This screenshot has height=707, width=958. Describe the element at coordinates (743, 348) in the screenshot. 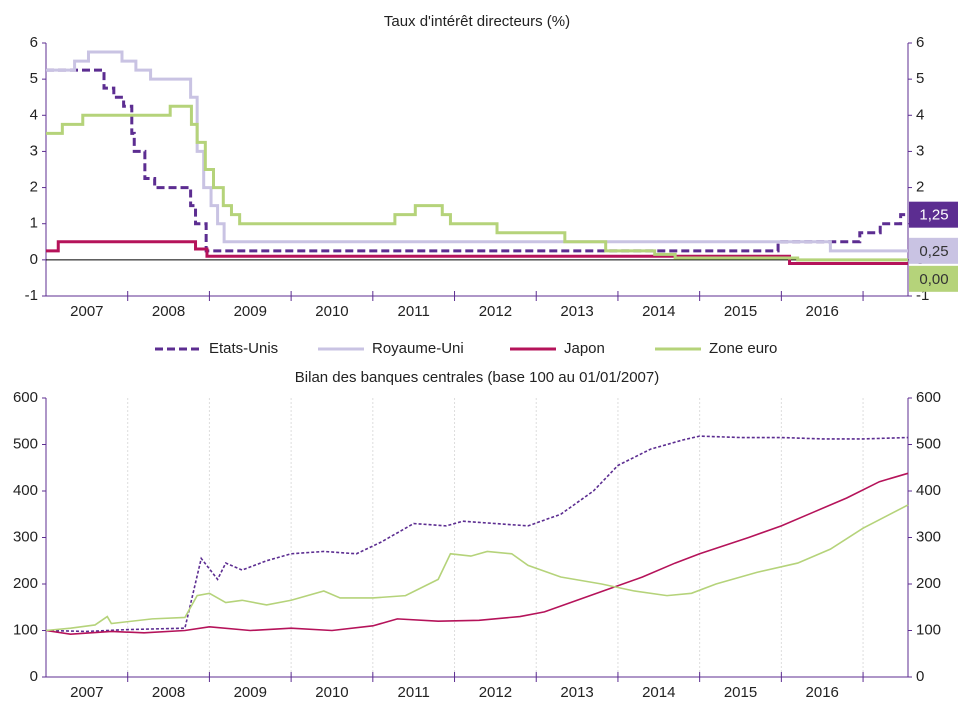

I see `legend-label: Zone euro` at that location.